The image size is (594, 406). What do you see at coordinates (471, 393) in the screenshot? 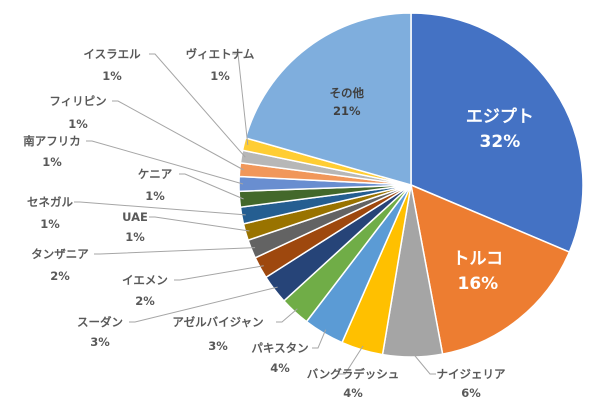
I see `slice-percent: 6%` at bounding box center [471, 393].